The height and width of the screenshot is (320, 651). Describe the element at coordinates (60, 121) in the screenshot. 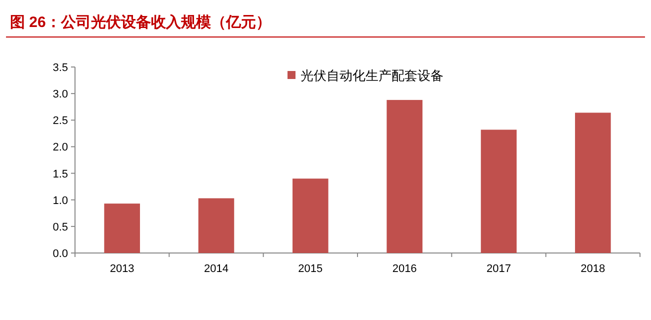

I see `y-tick-label: 2.5` at that location.